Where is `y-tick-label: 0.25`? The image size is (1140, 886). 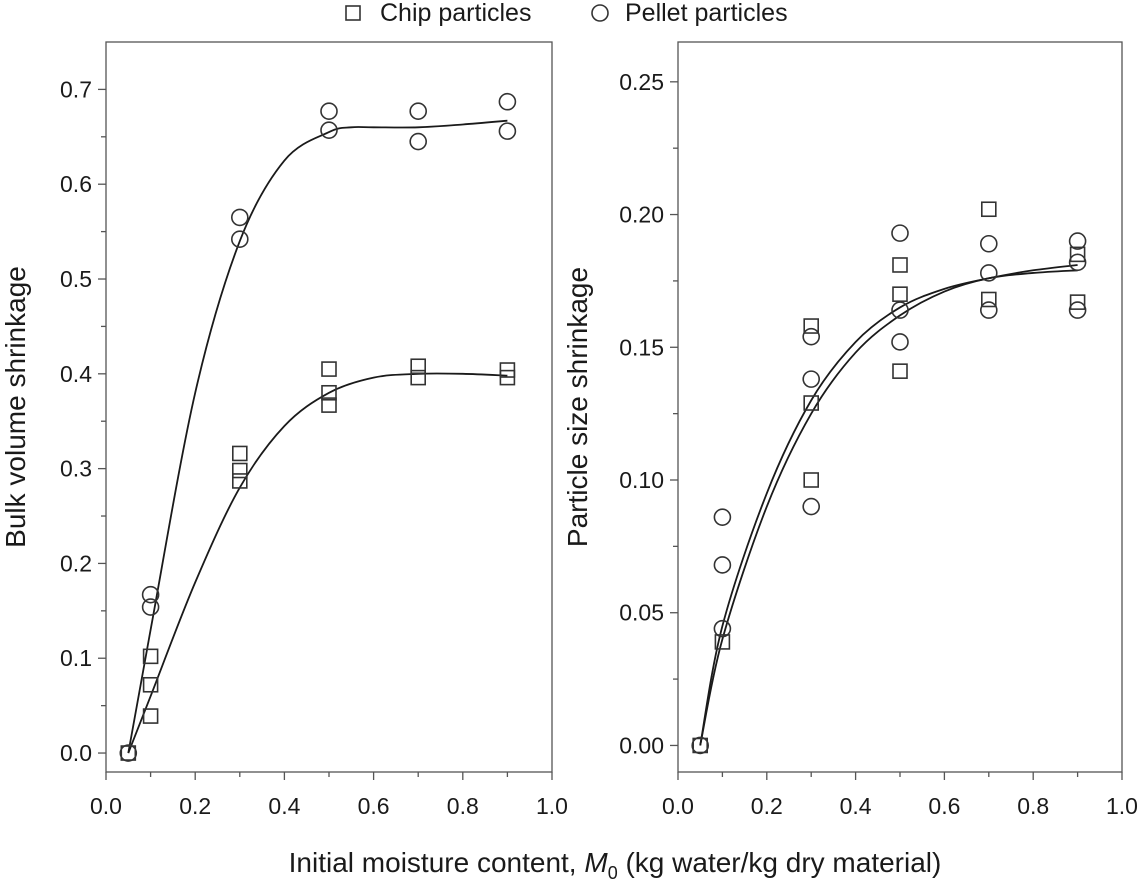
y-tick-label: 0.25 is located at coordinates (641, 82).